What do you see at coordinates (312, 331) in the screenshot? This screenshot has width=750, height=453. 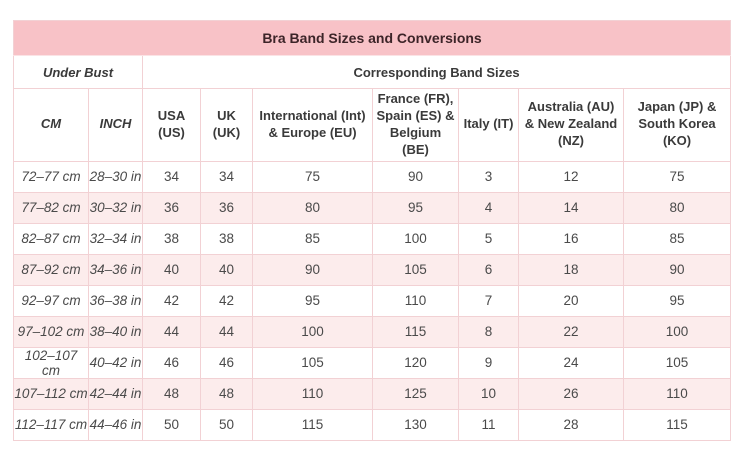 I see `cell-int-eu: 100` at bounding box center [312, 331].